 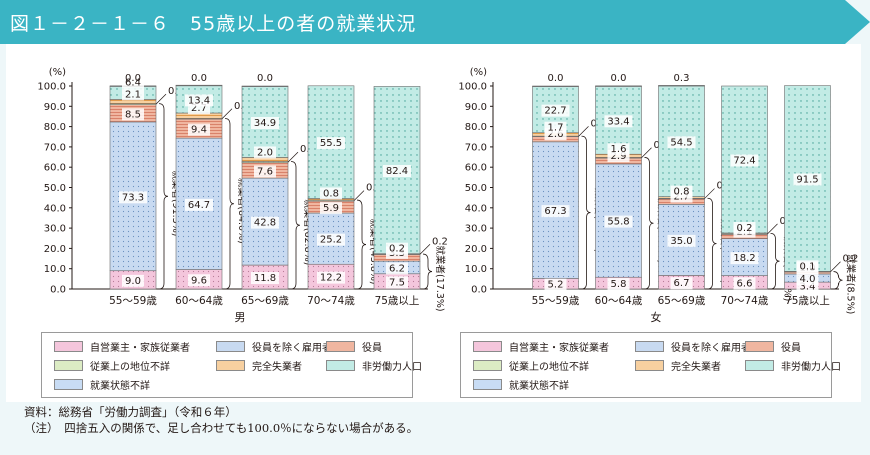 I want to click on value-label-unemployed: 0.8, so click(x=682, y=192).